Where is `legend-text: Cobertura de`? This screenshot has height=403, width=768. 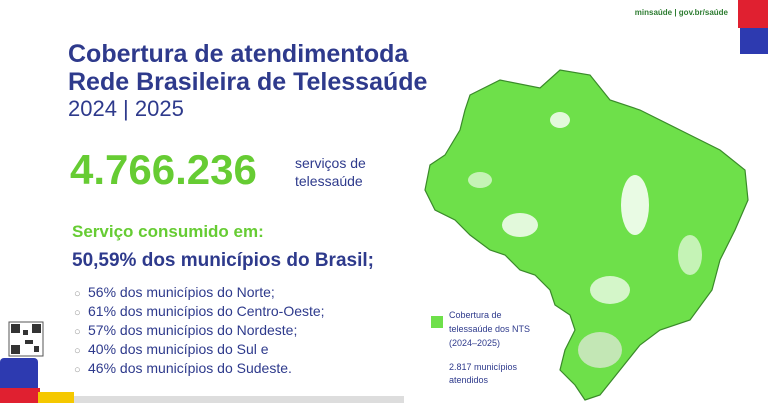
legend-text: Cobertura de is located at coordinates (475, 315).